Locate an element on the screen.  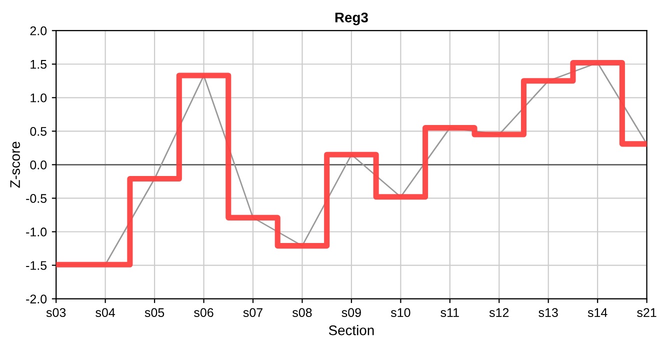
y-tick-label: -2.0 is located at coordinates (36, 299).